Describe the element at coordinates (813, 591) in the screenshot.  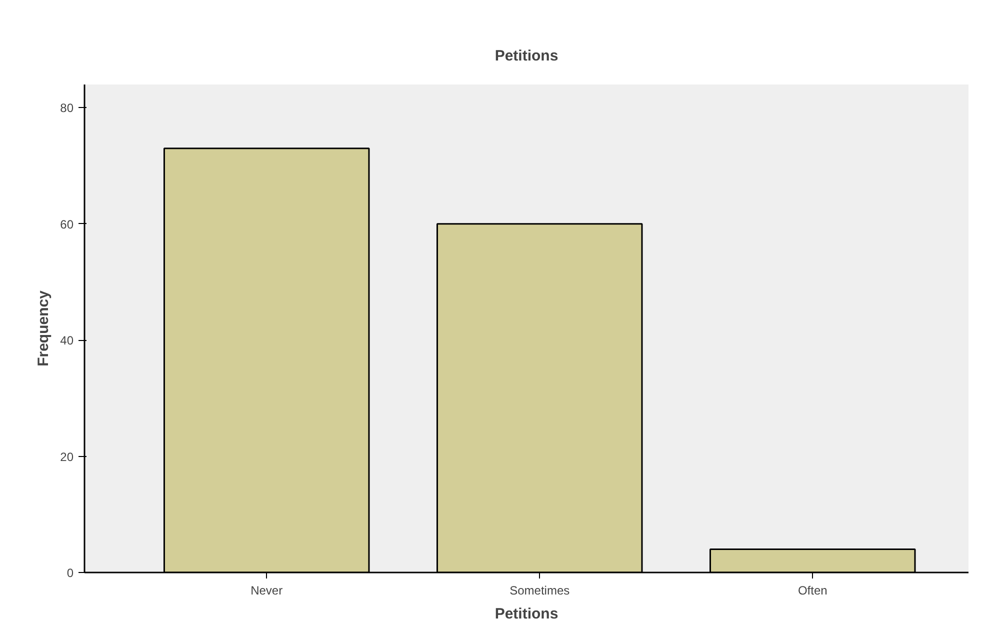
I see `x-tick-label: Often` at that location.